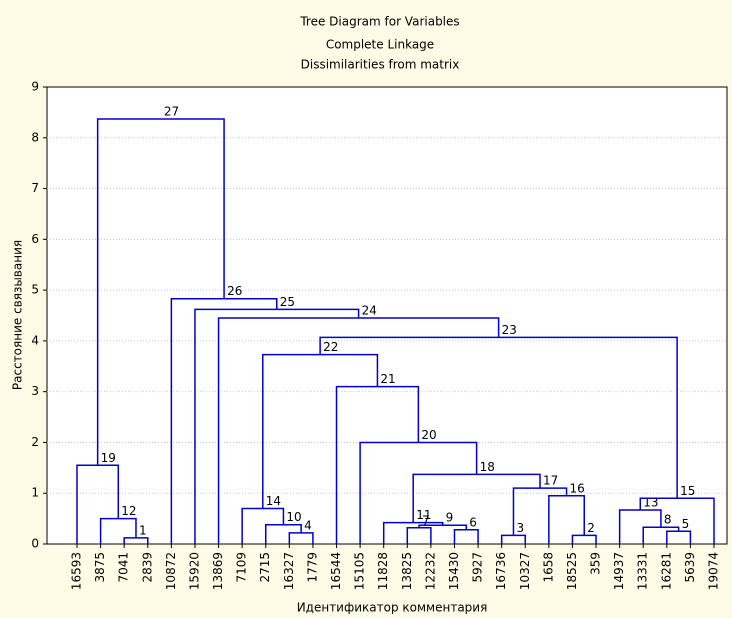 This screenshot has height=618, width=732. I want to click on node-label: 22, so click(330, 347).